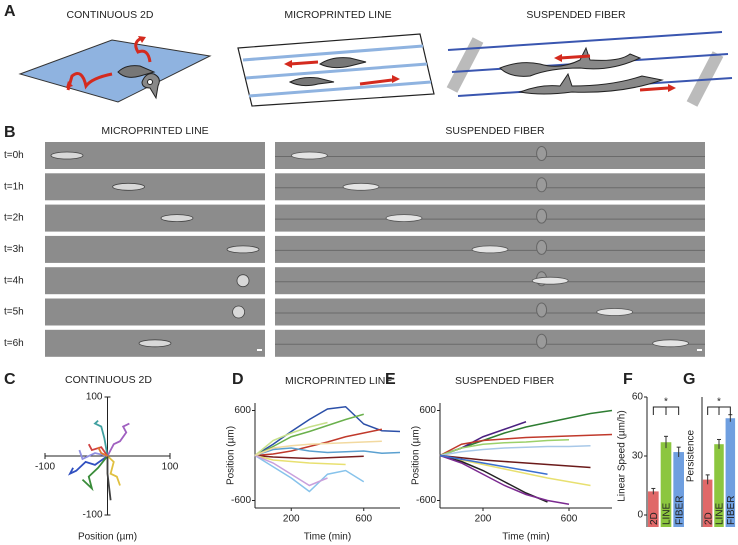 Image resolution: width=738 pixels, height=545 pixels. Describe the element at coordinates (628, 379) in the screenshot. I see `panel-label: F` at that location.